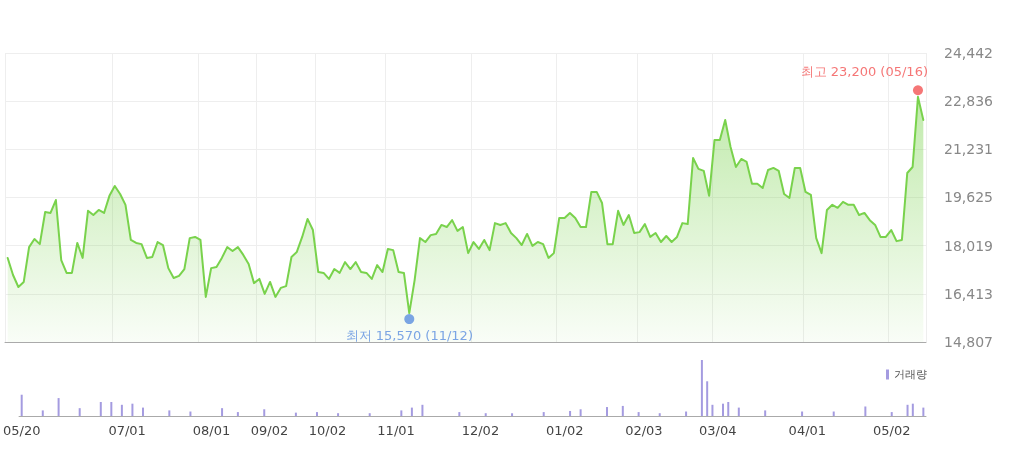  Describe the element at coordinates (21, 430) in the screenshot. I see `x-tick-label: 05/20` at that location.